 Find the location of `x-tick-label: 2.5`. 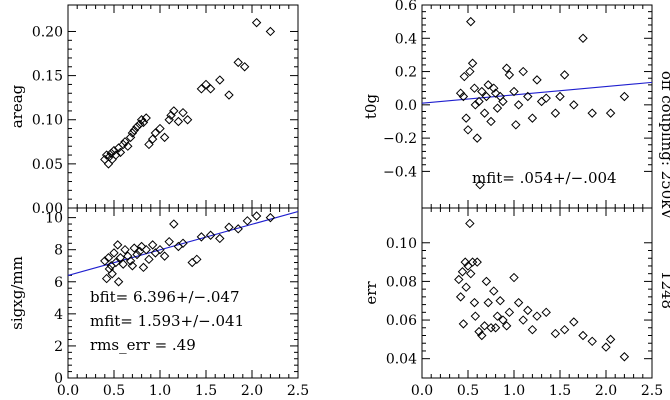

x-tick-label: 2.5 is located at coordinates (298, 391).